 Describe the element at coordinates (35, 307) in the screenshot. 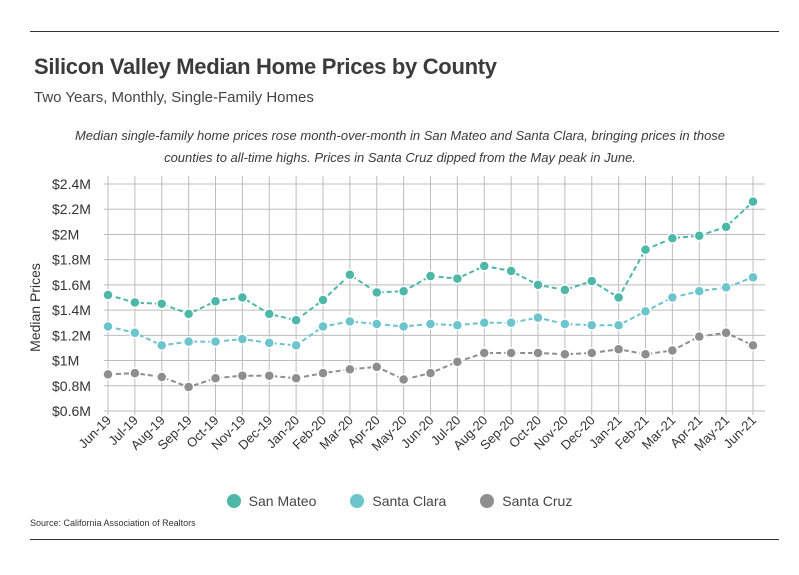

I see `y-axis-label: Median Prices` at that location.